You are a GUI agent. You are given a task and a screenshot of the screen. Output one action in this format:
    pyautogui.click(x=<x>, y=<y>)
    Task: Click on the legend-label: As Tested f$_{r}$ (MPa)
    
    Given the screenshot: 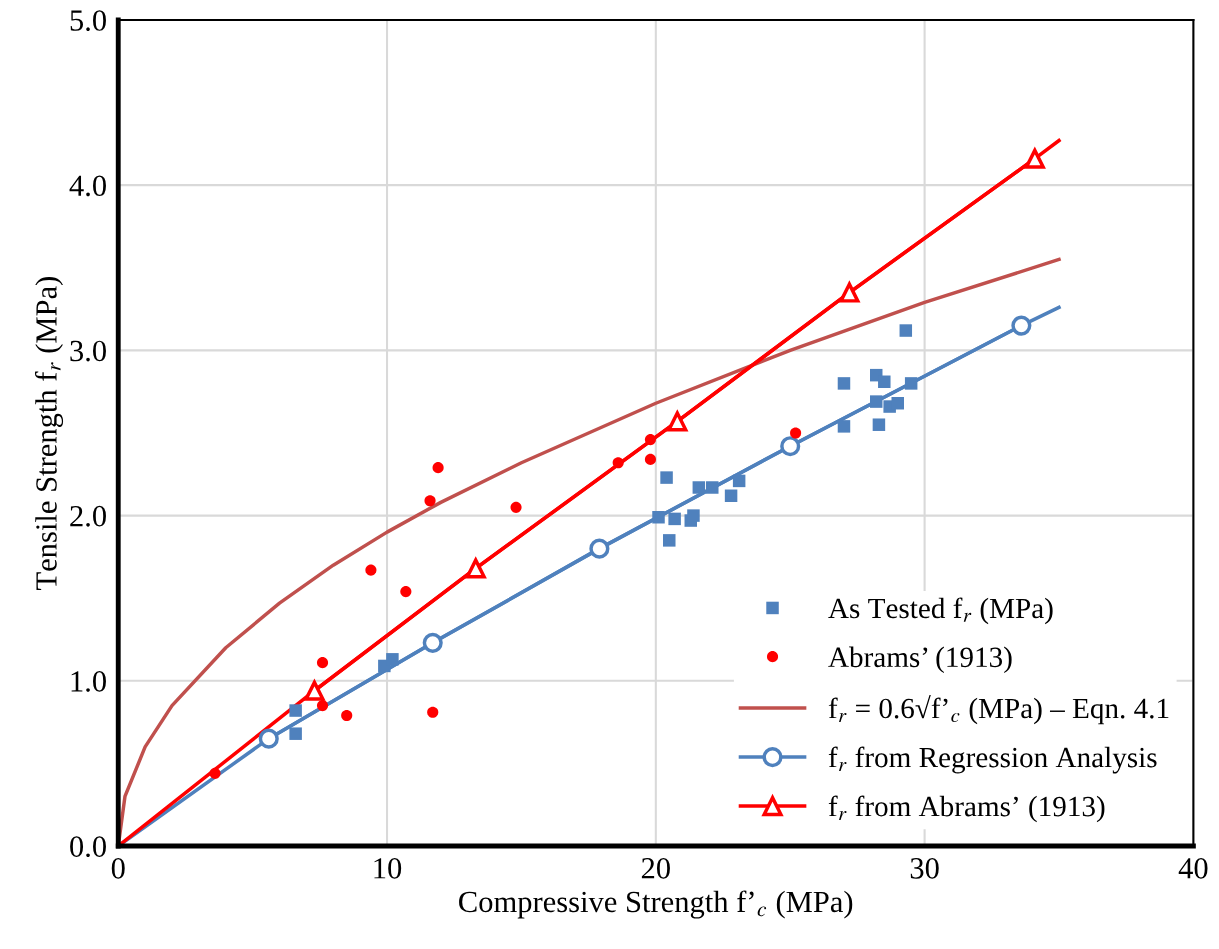 What is the action you would take?
    pyautogui.click(x=940, y=611)
    